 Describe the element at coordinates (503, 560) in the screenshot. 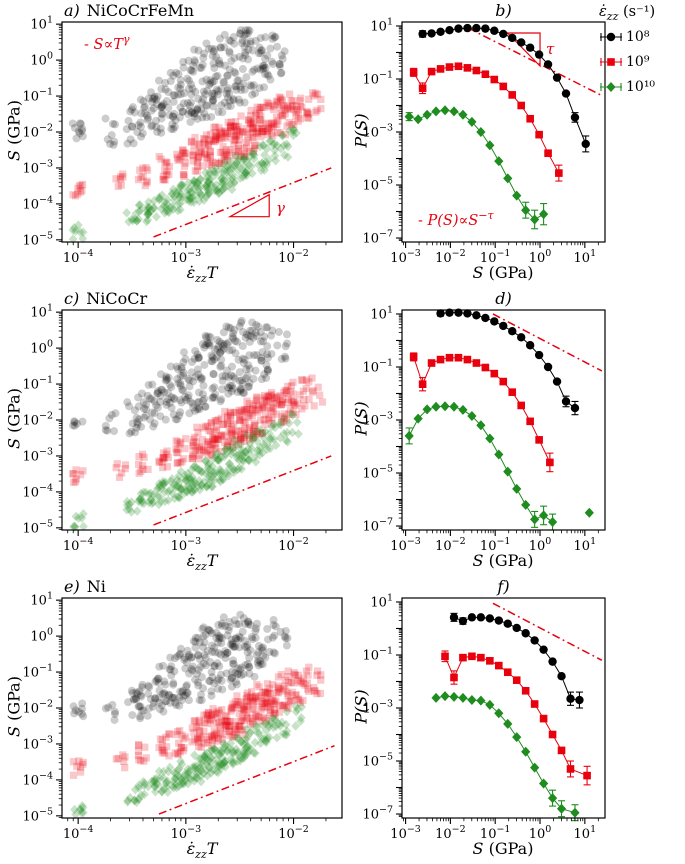

I see `panel-d-xlabel: S (GPa)` at that location.